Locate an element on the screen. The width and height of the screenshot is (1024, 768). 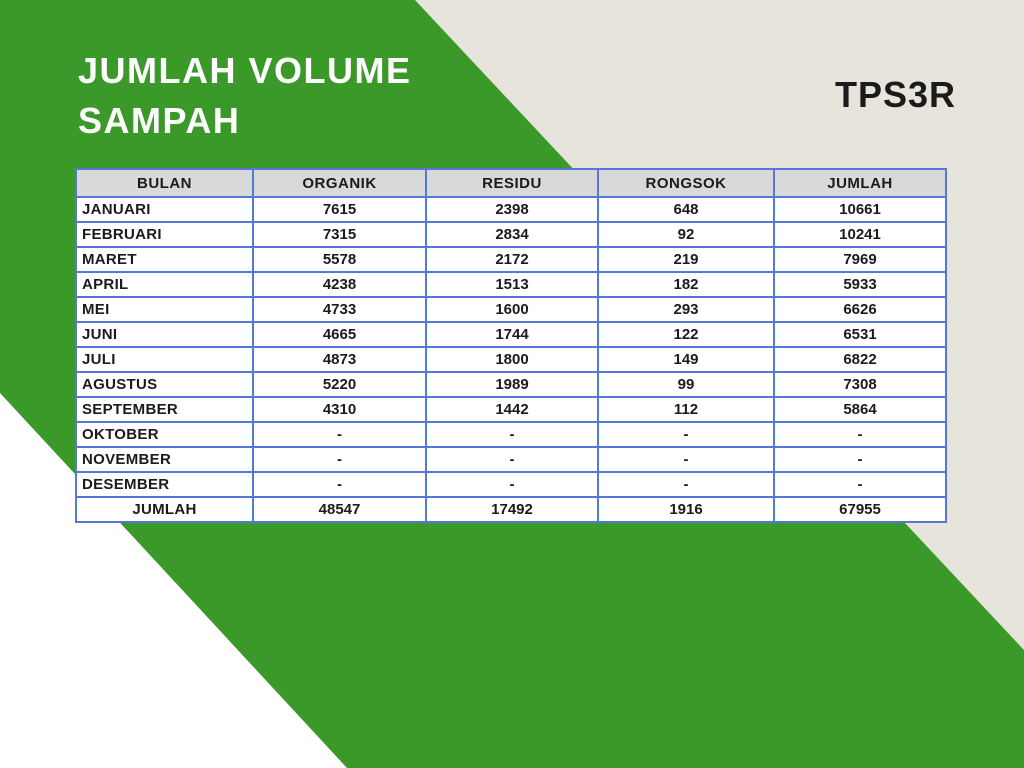
value-cell: 2172 is located at coordinates (512, 259).